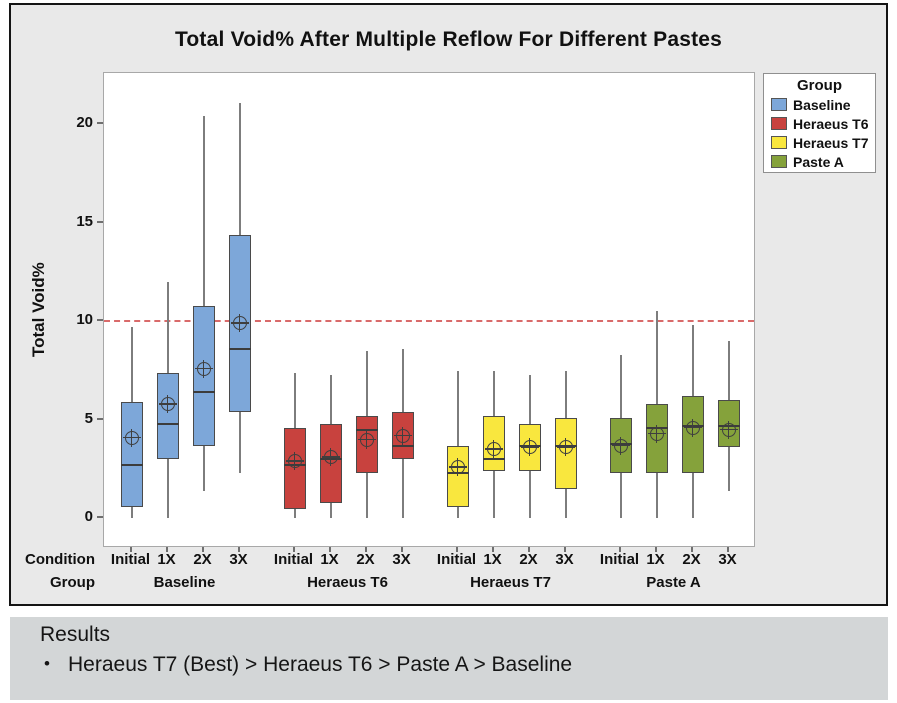 The width and height of the screenshot is (897, 703). I want to click on group-label: Baseline, so click(184, 582).